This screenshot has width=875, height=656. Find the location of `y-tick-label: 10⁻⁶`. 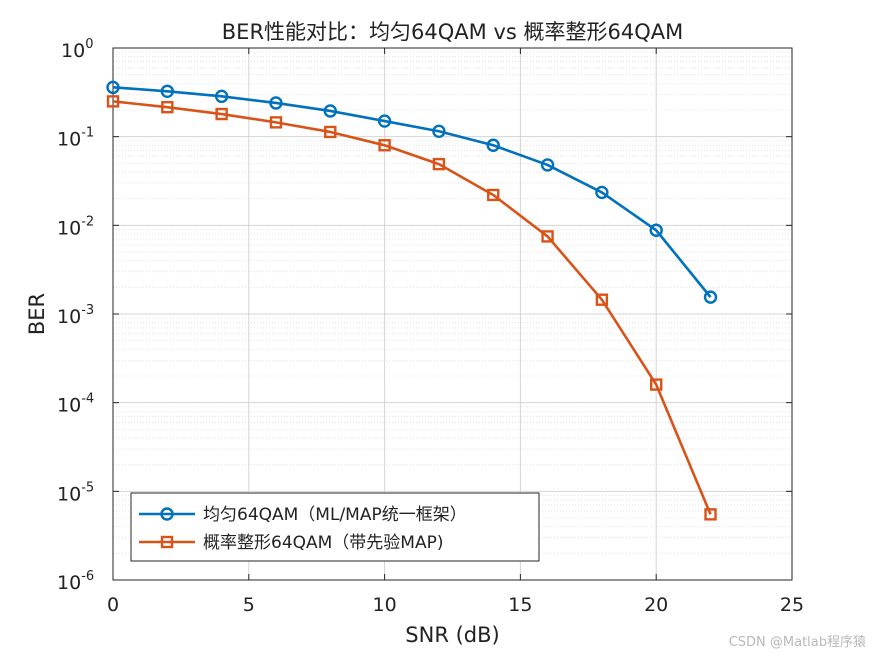

y-tick-label: 10⁻⁶ is located at coordinates (75, 581).